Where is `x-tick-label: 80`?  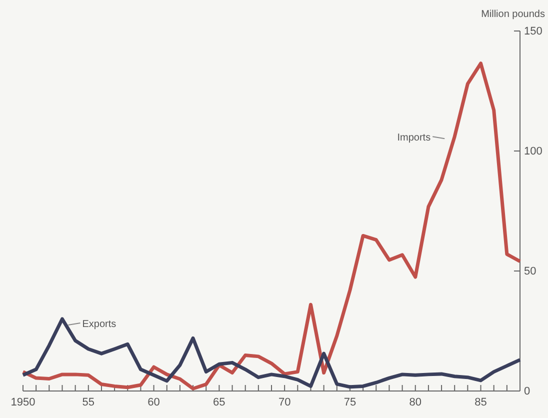
x-tick-label: 80 is located at coordinates (415, 402).